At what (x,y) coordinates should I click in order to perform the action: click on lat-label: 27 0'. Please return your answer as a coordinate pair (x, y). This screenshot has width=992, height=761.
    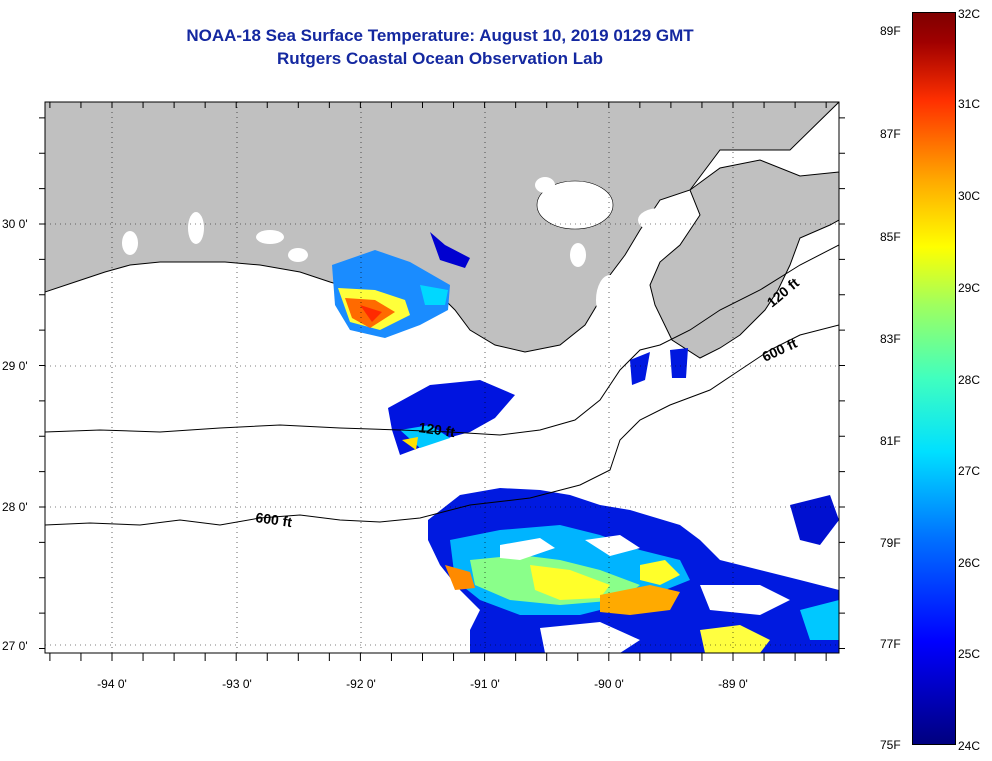
    Looking at the image, I should click on (15, 646).